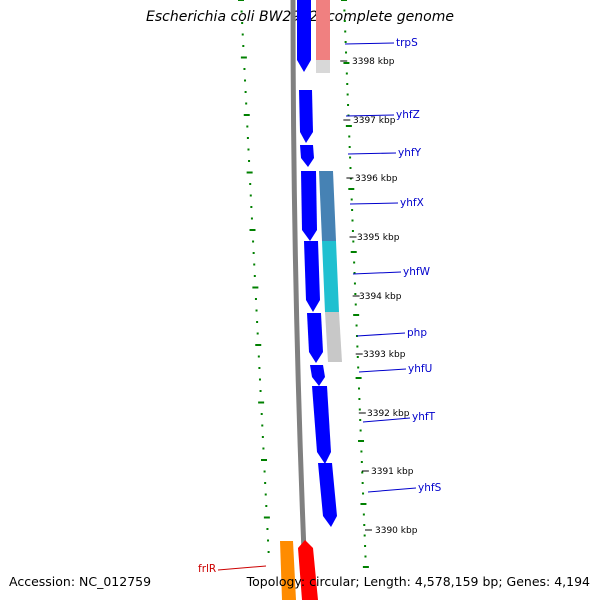 The height and width of the screenshot is (600, 600). What do you see at coordinates (304, 36) in the screenshot?
I see `cds-trpS` at bounding box center [304, 36].